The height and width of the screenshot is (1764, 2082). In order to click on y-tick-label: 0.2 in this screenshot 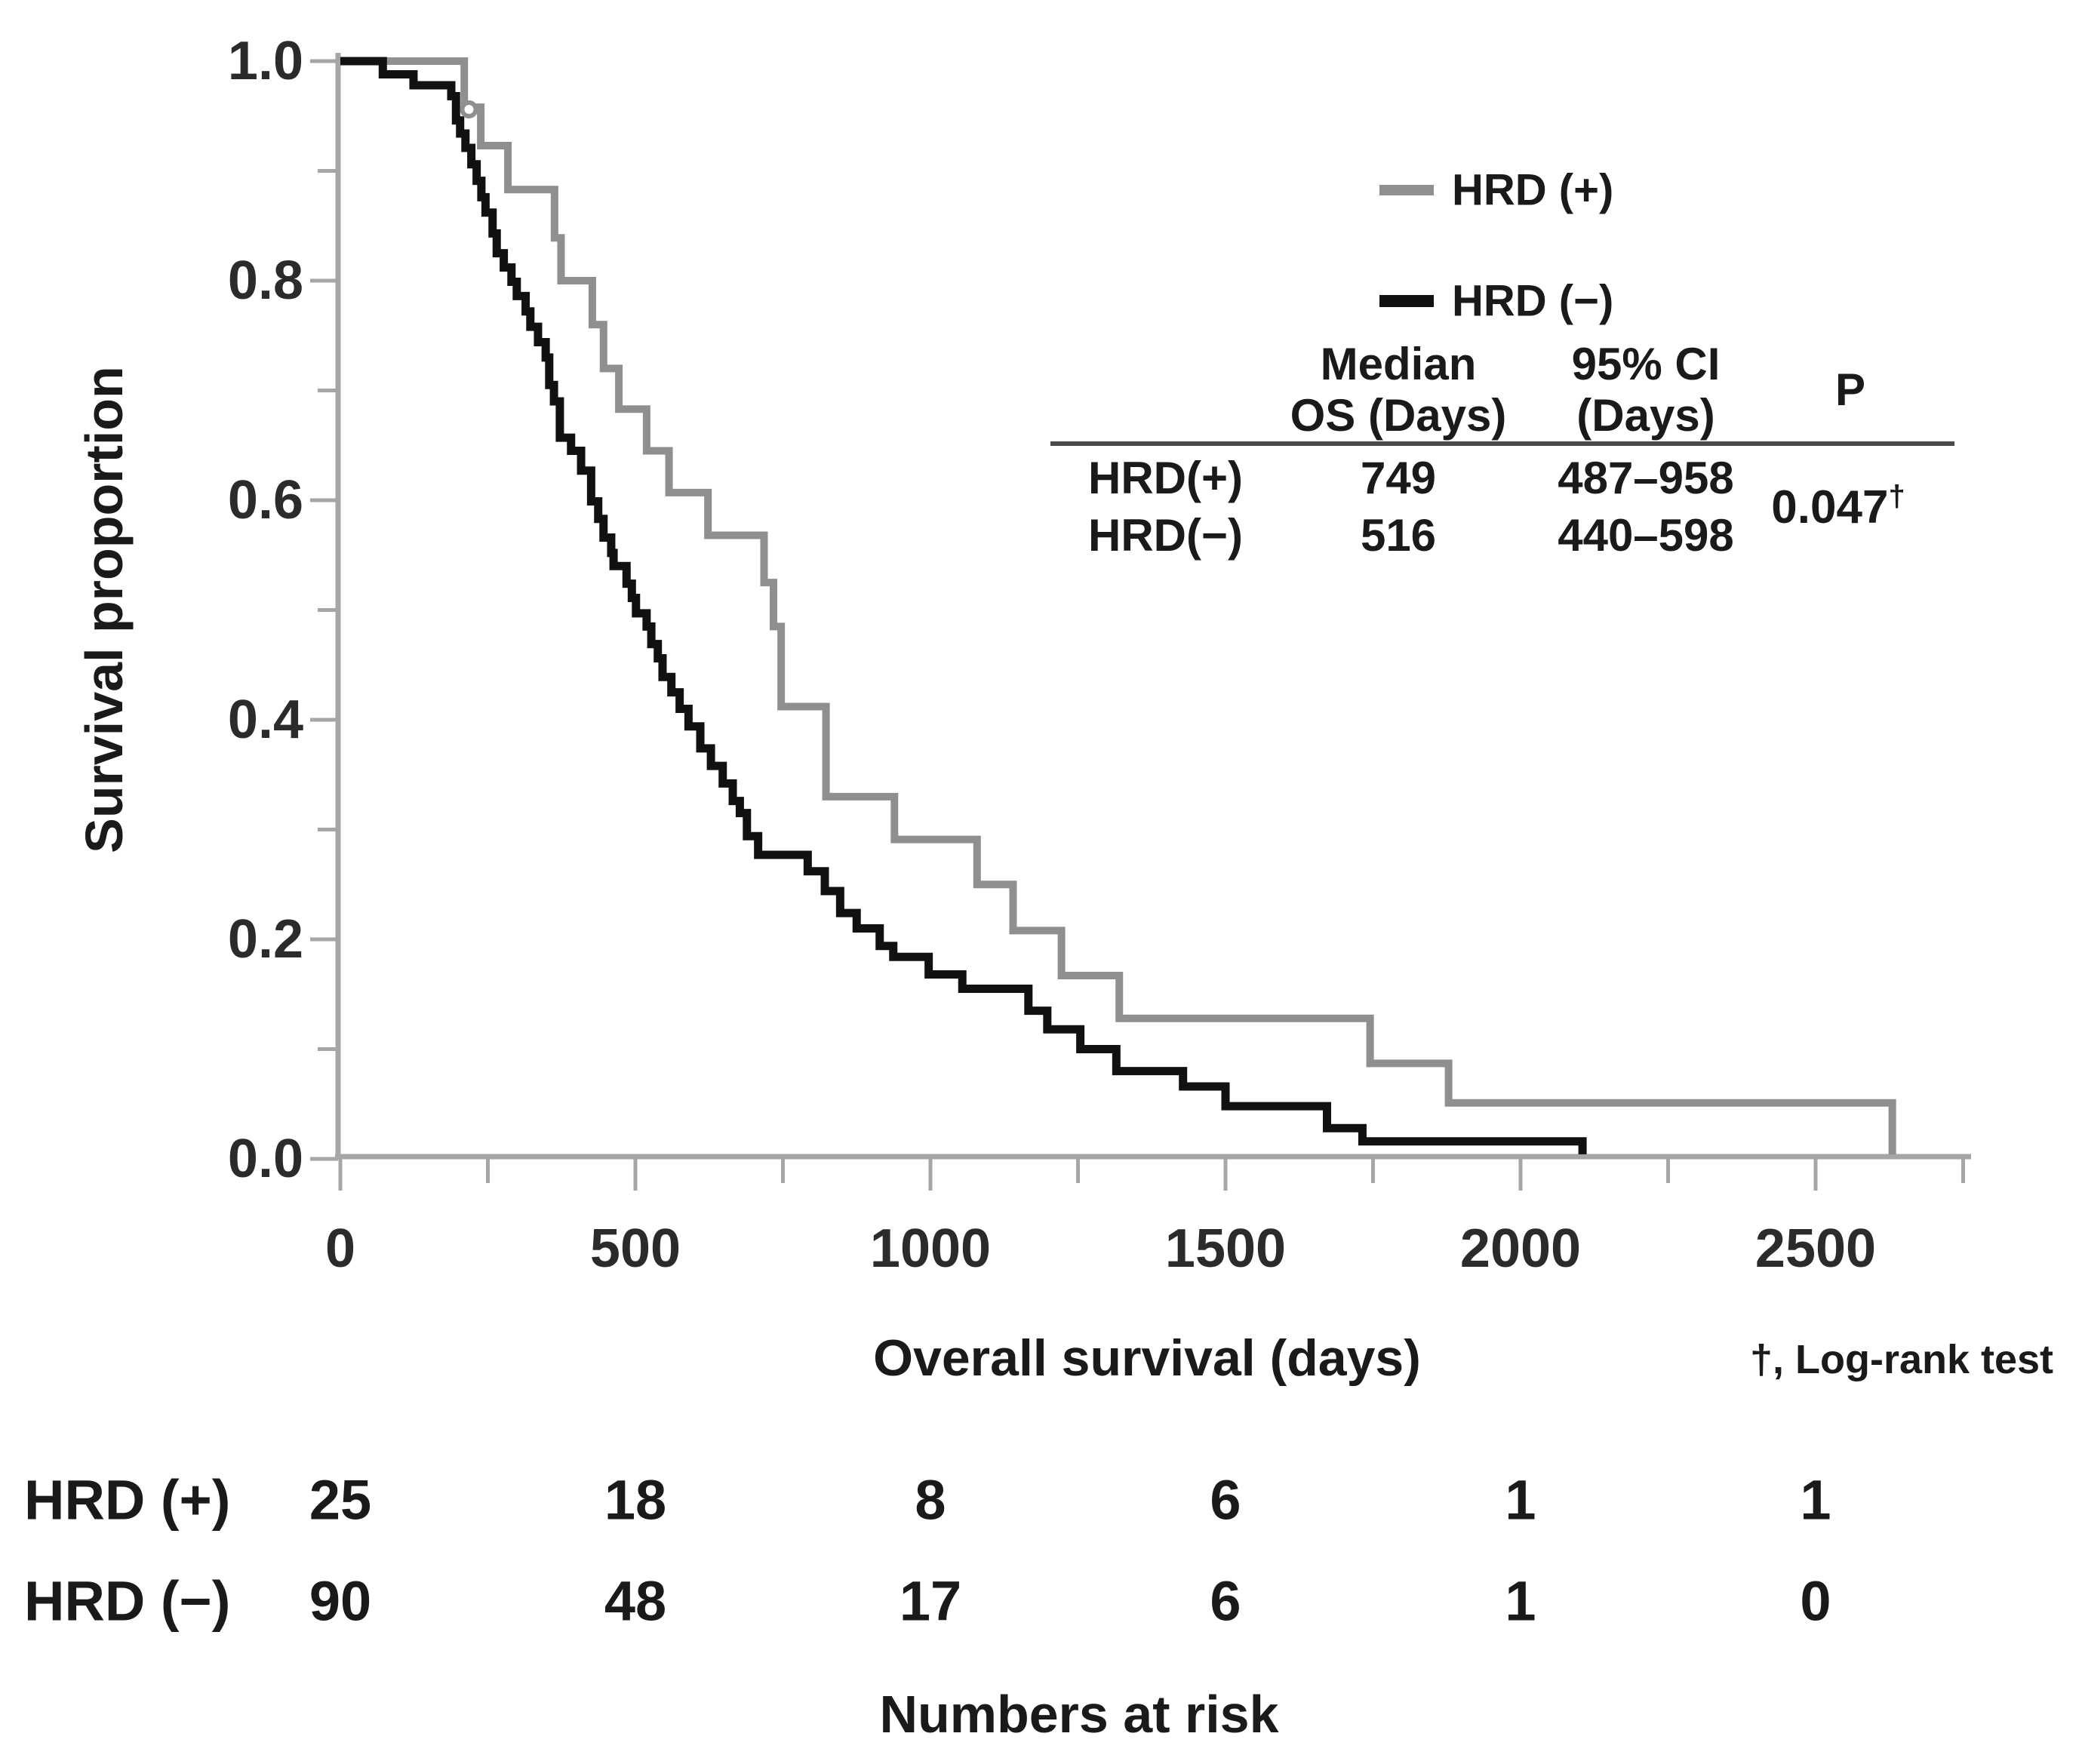, I will do `click(265, 939)`.